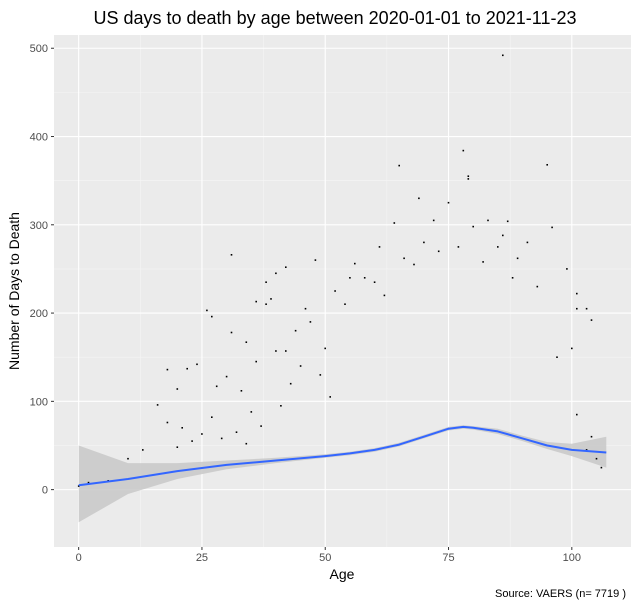 This screenshot has height=607, width=640. Describe the element at coordinates (39, 226) in the screenshot. I see `y-tick-label: 300` at that location.